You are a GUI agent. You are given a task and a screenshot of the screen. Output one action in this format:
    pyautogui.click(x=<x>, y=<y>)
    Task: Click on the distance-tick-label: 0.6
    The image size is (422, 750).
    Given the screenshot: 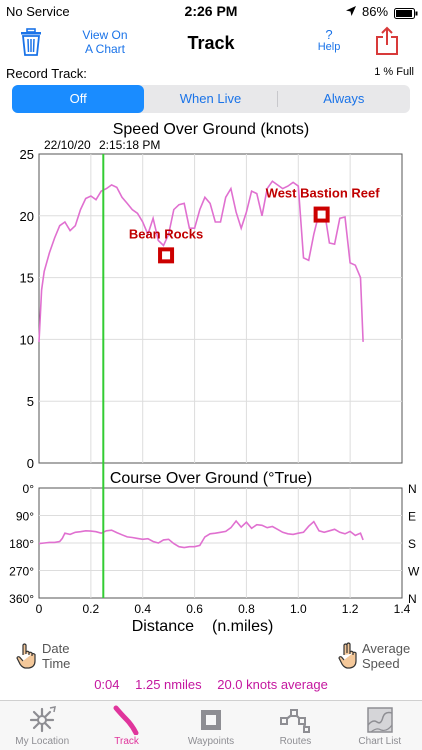 What is the action you would take?
    pyautogui.click(x=194, y=609)
    